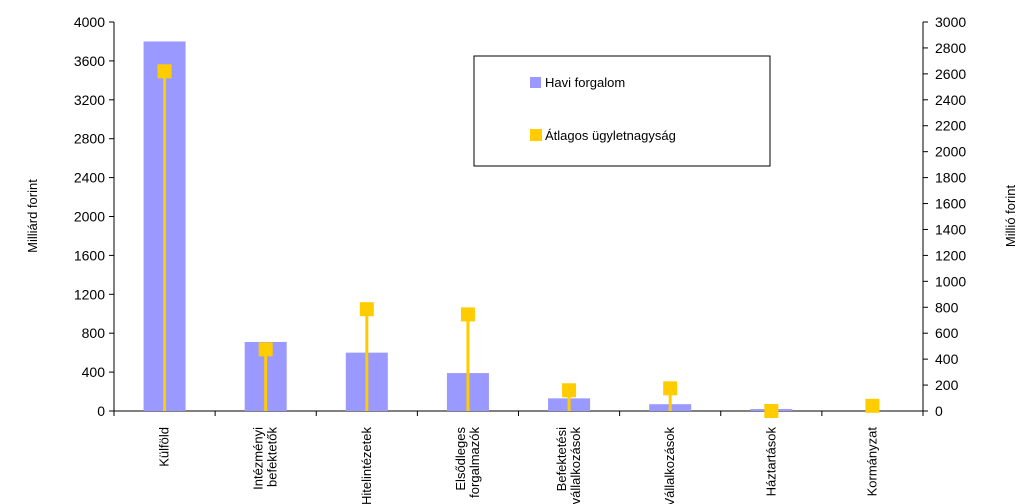 The height and width of the screenshot is (504, 1020). I want to click on right-axis-label: Millió forint, so click(1010, 216).